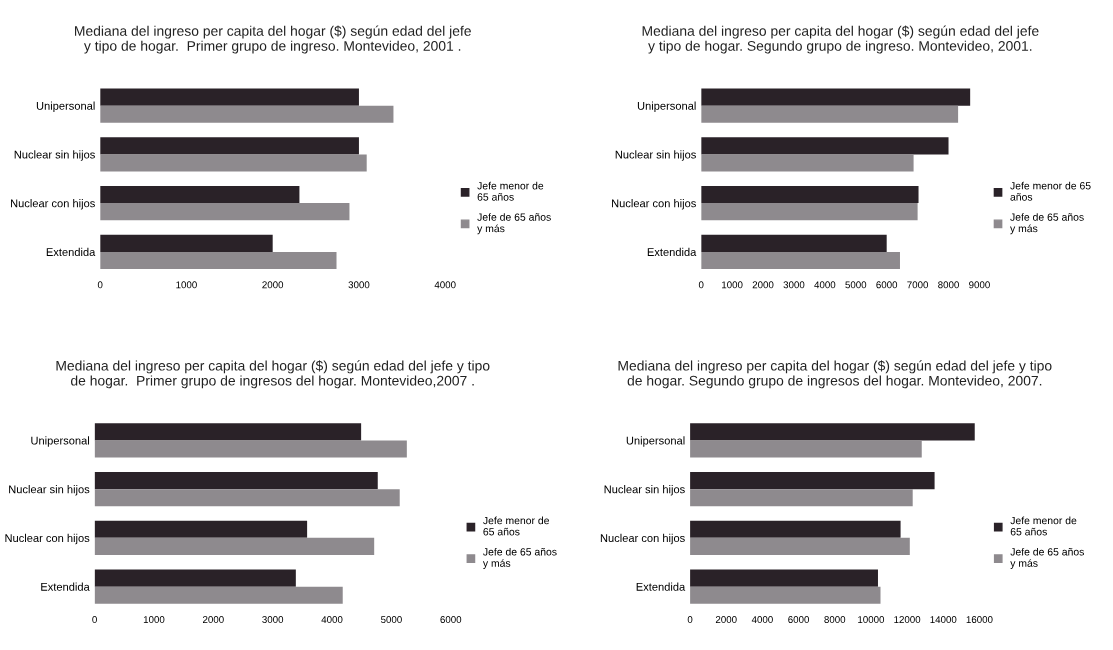 The height and width of the screenshot is (650, 1113). I want to click on x-tick-label: 9000, so click(979, 285).